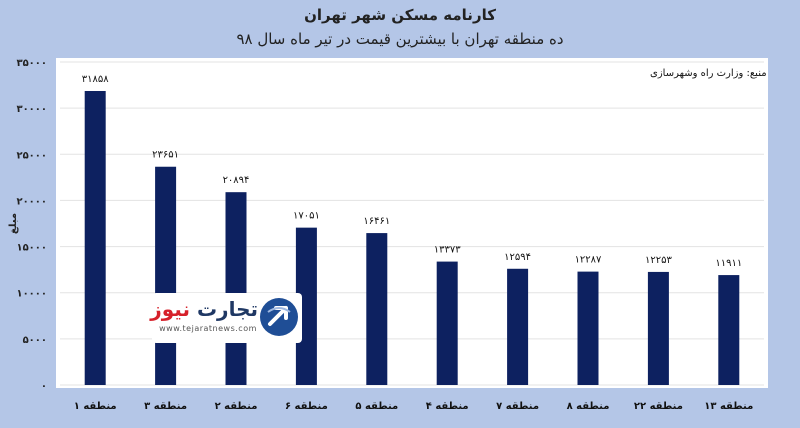  What do you see at coordinates (95, 406) in the screenshot?
I see `x-tick-label: منطقه ۱` at bounding box center [95, 406].